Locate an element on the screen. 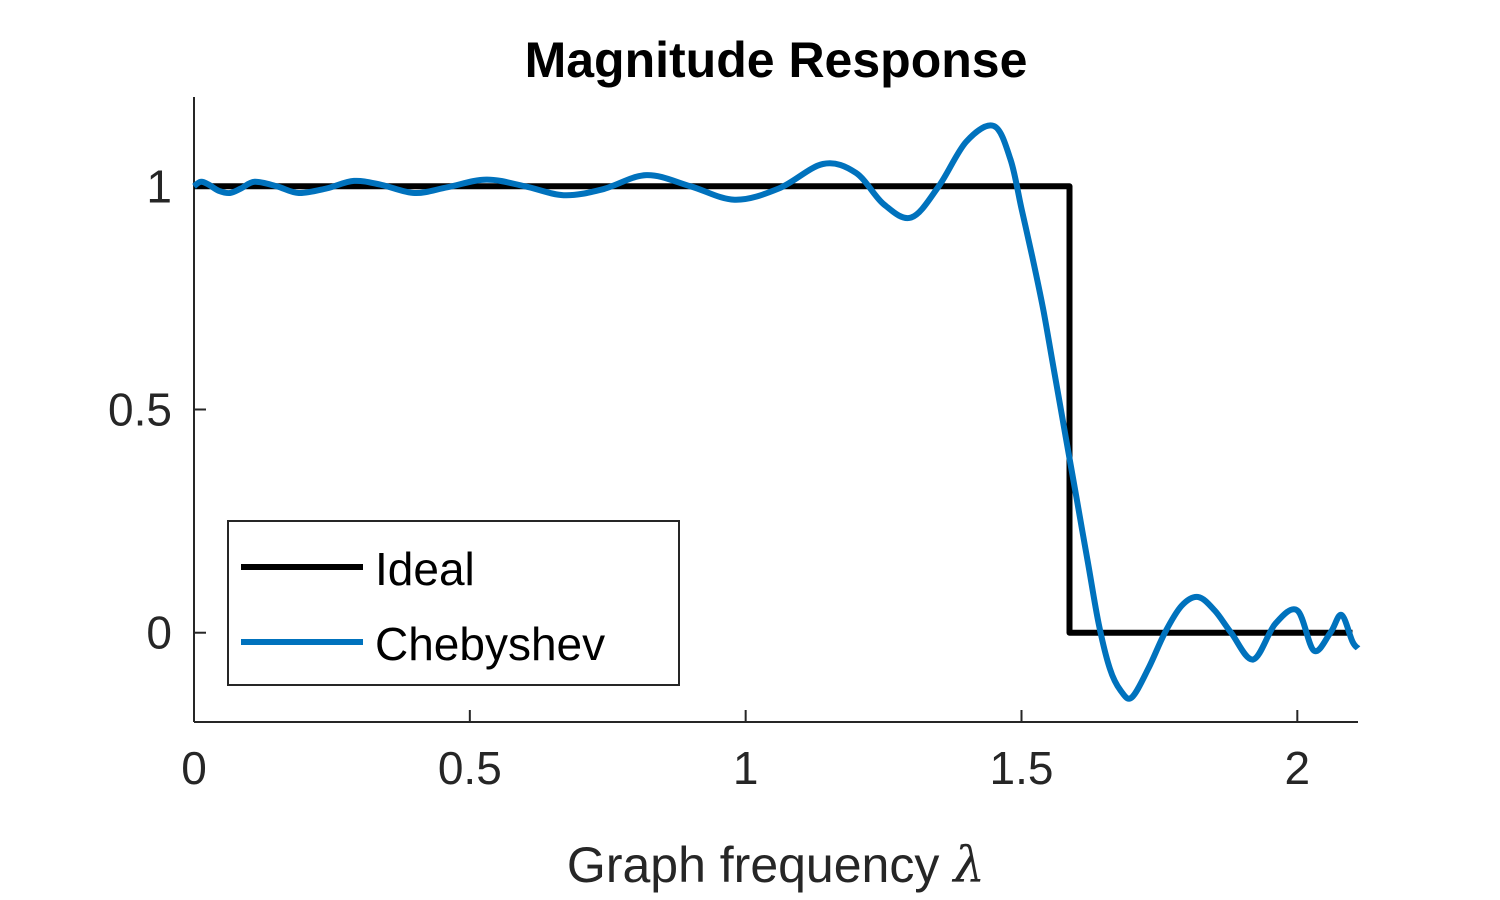 The height and width of the screenshot is (900, 1500). y-tick-label: 0 is located at coordinates (159, 633).